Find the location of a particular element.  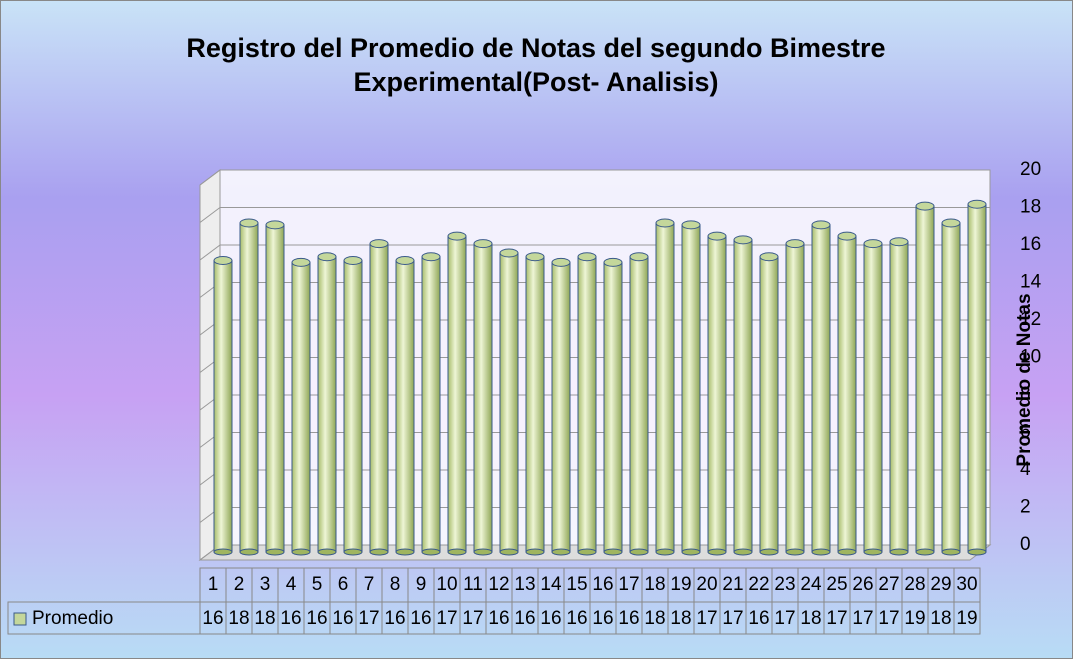

x-tick-label: 11 is located at coordinates (473, 584).